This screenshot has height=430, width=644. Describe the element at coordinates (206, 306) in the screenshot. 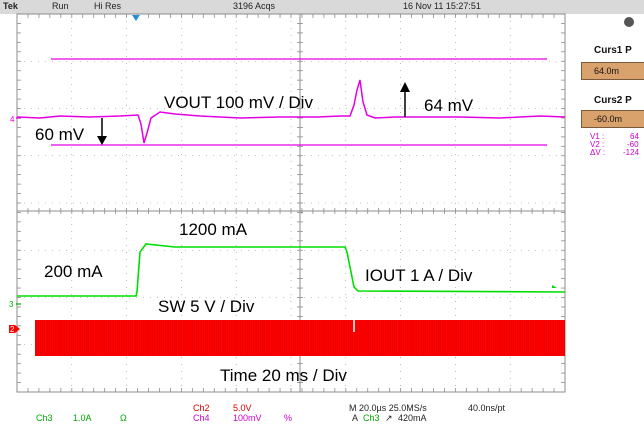

I see `sw-scale-annotation: SW 5 V / Div` at that location.